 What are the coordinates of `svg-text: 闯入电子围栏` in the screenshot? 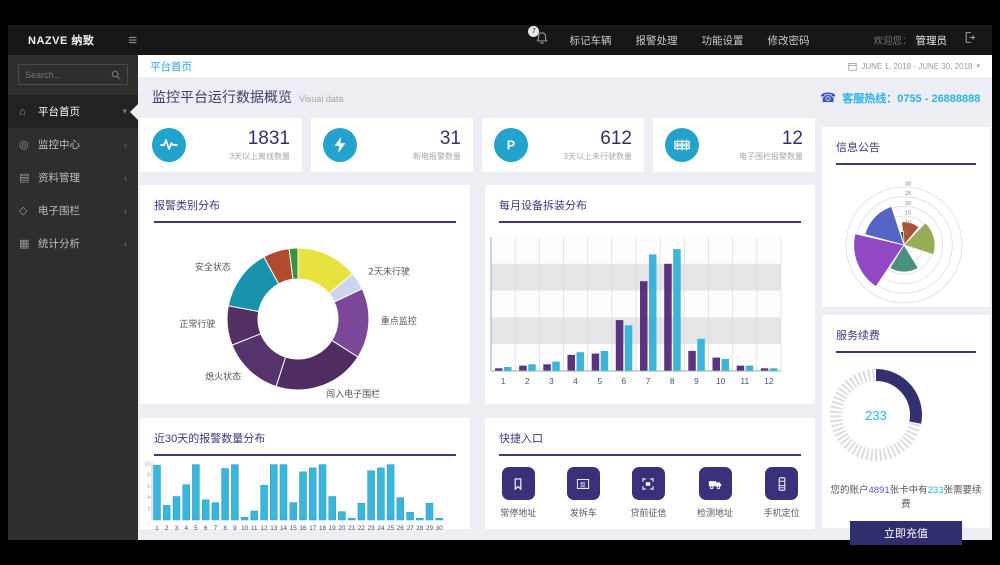 It's located at (353, 394).